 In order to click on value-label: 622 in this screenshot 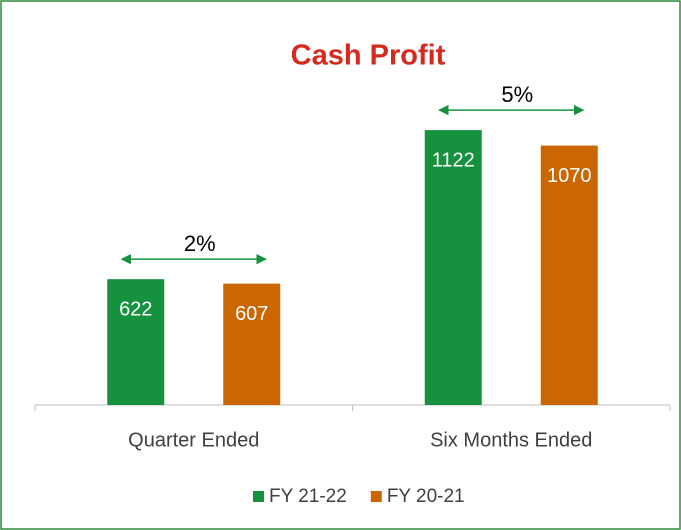, I will do `click(135, 309)`.